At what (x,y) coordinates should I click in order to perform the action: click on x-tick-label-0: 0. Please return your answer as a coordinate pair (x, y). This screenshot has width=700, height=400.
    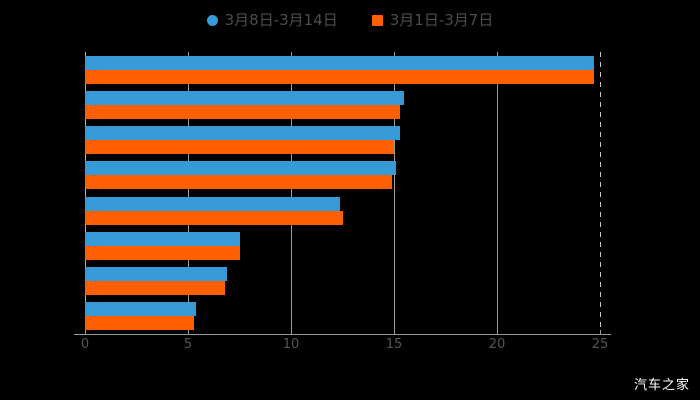
    Looking at the image, I should click on (85, 344).